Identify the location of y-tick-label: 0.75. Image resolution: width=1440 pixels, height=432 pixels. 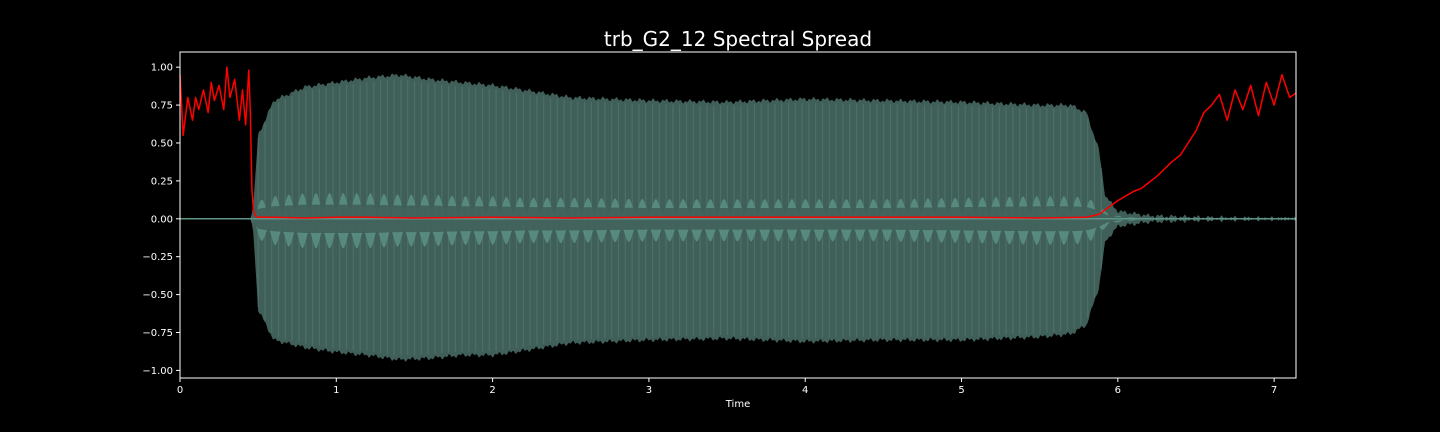
(162, 106).